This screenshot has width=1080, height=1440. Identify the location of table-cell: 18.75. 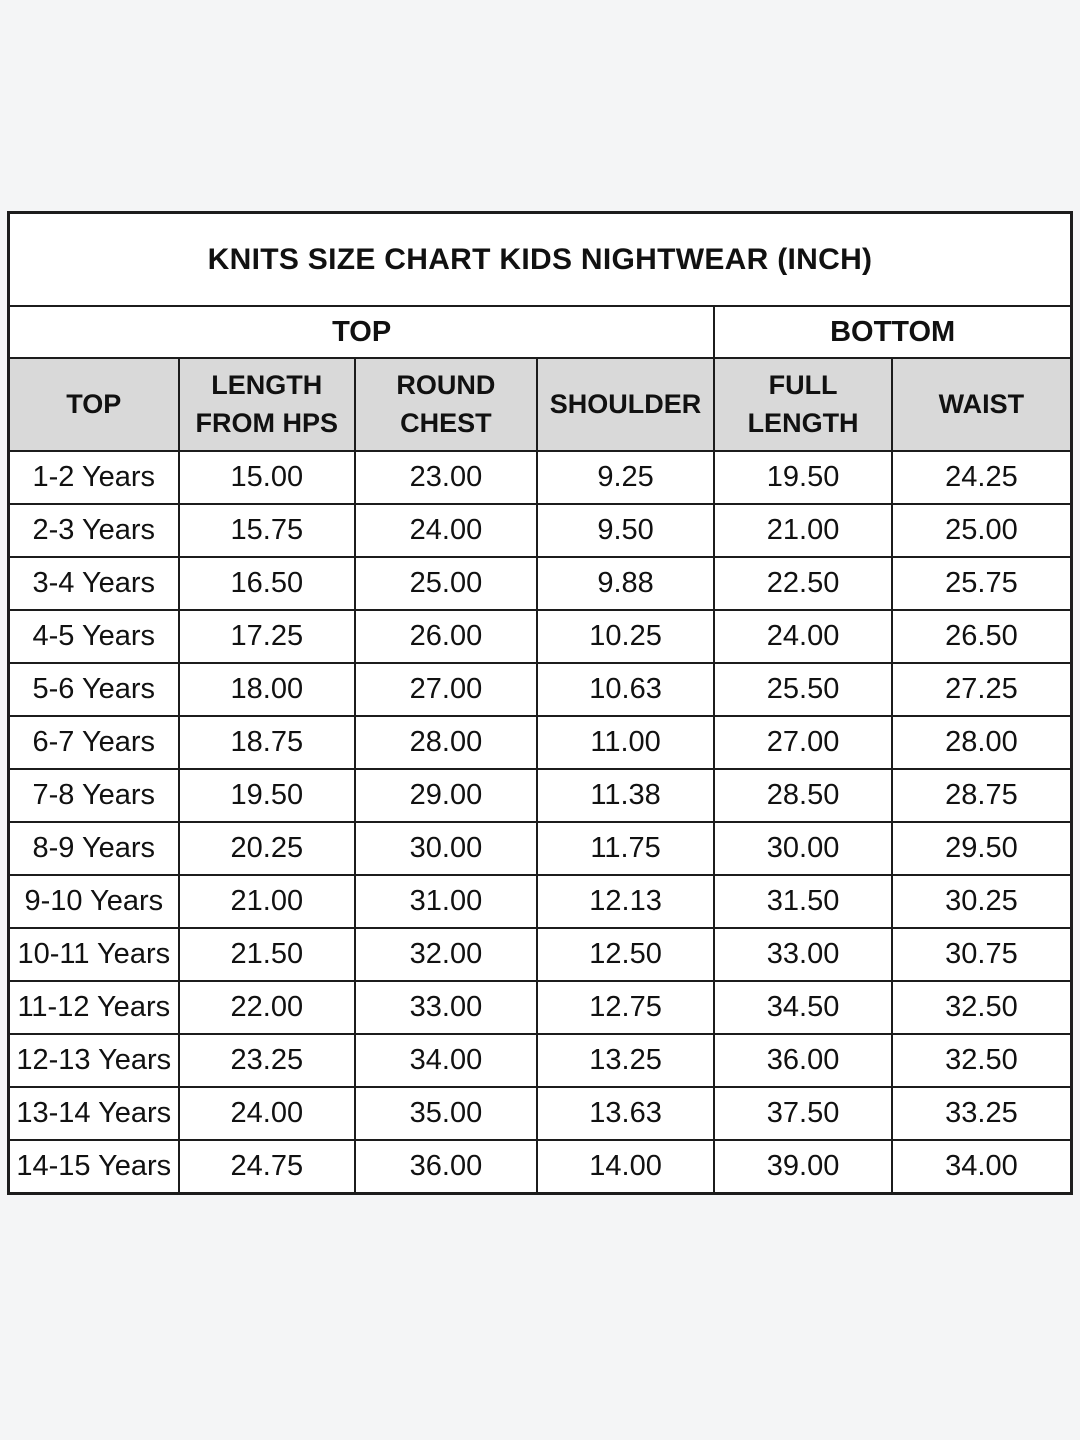
(267, 742).